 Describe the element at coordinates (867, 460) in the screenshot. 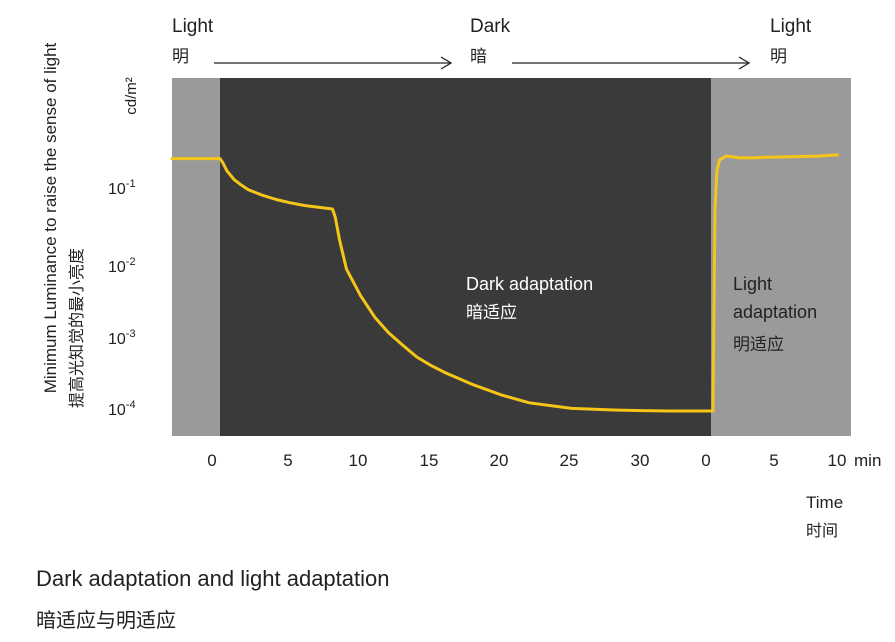

I see `x-axis-unit: min` at that location.